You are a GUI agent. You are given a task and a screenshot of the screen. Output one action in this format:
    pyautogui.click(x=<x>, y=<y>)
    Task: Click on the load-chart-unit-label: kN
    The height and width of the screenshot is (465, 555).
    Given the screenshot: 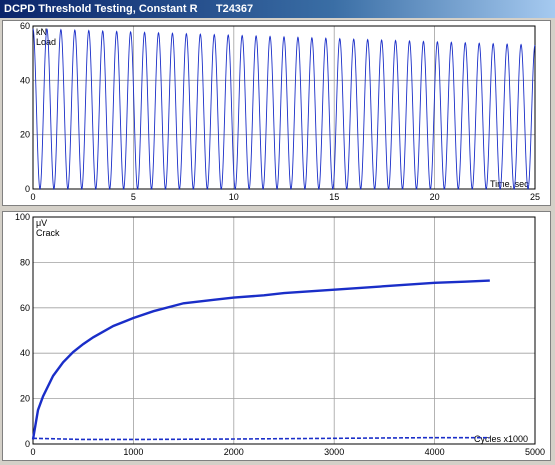 What is the action you would take?
    pyautogui.click(x=41, y=32)
    